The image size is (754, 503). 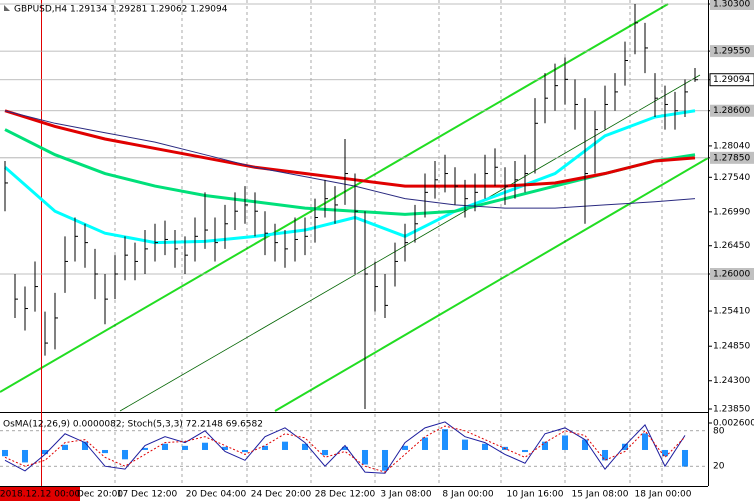 I want to click on date-label-box, so click(x=40, y=494).